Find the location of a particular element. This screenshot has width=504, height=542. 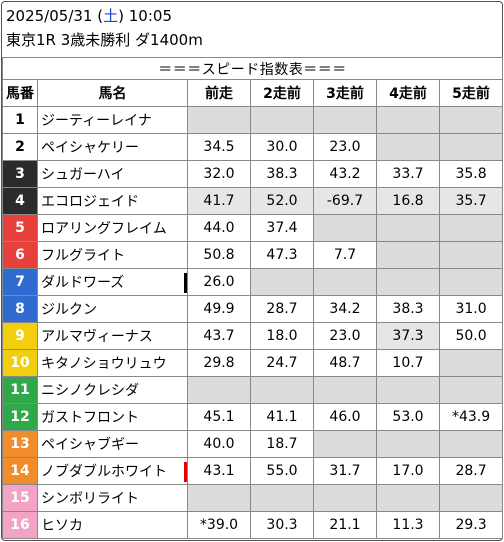

table-row: 2 ペイシャケリー 34.5 30.0 23.0 is located at coordinates (253, 147).